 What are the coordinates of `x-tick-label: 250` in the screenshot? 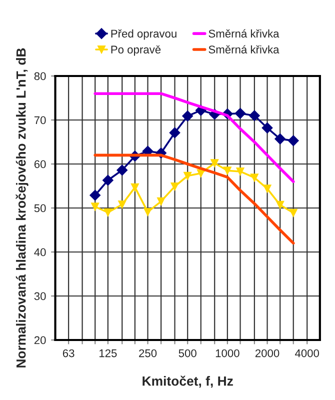 It's located at (148, 353).